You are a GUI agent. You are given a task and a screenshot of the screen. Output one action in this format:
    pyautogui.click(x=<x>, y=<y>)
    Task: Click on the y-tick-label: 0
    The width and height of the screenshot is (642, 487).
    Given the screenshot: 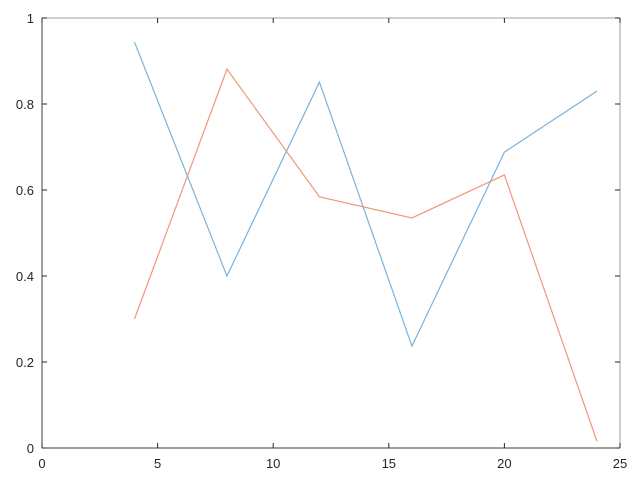 What is the action you would take?
    pyautogui.click(x=30, y=448)
    